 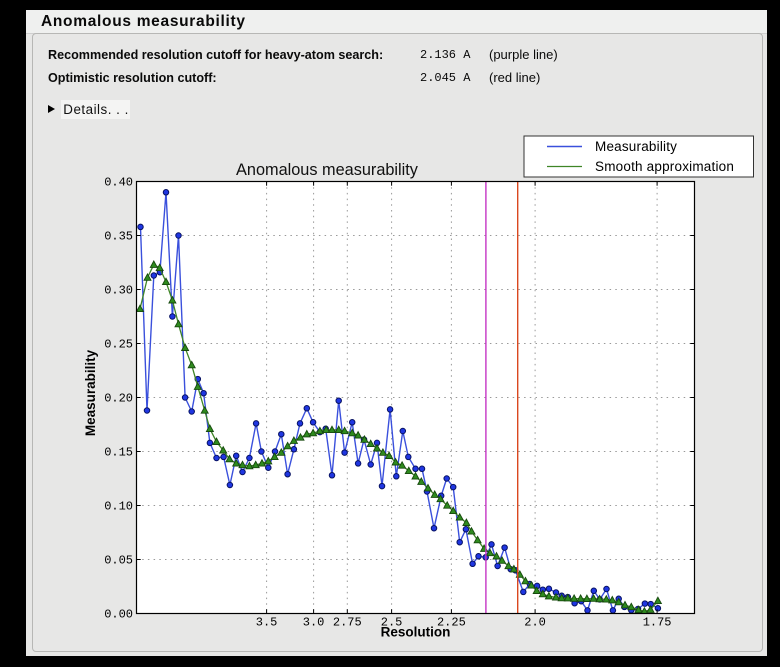 What do you see at coordinates (118, 561) in the screenshot?
I see `svg-text: 0.05` at bounding box center [118, 561].